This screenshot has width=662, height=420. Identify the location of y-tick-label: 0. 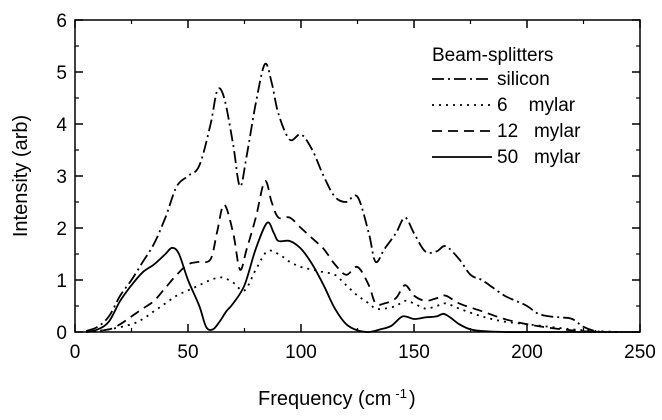
(61, 333).